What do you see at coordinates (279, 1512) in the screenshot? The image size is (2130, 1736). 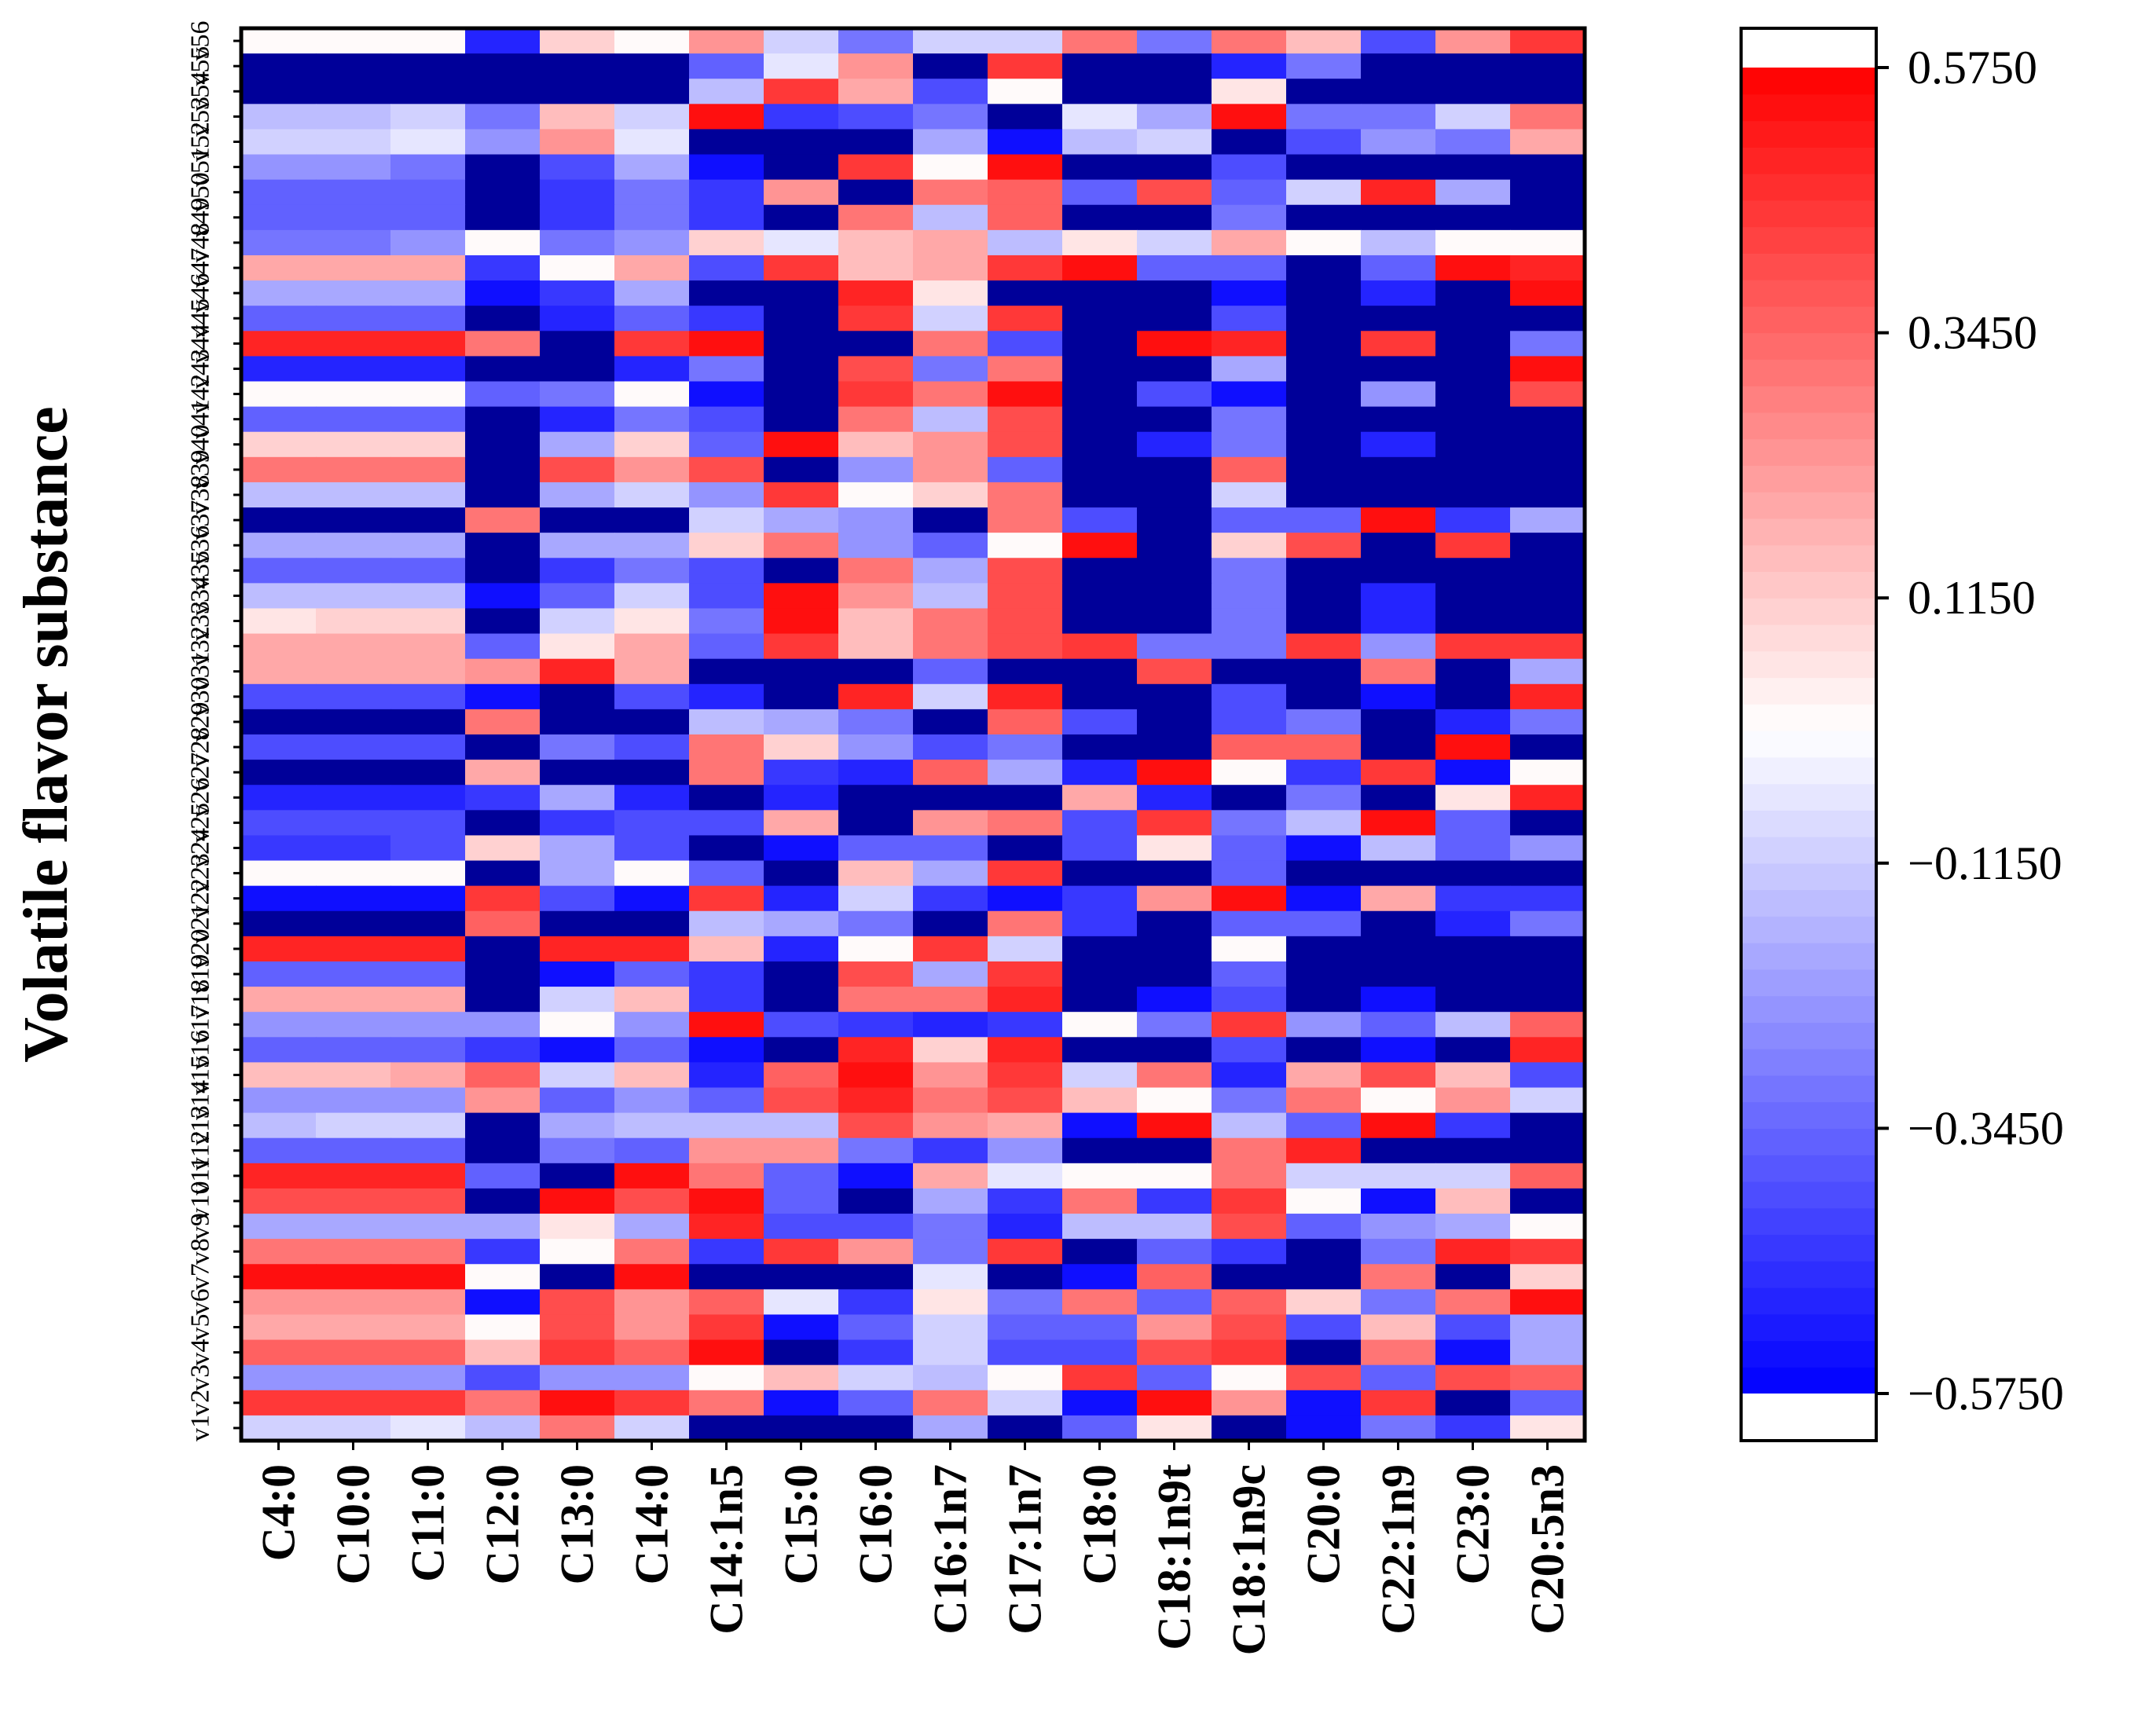 I see `x-tick-label: C4:0` at bounding box center [279, 1512].